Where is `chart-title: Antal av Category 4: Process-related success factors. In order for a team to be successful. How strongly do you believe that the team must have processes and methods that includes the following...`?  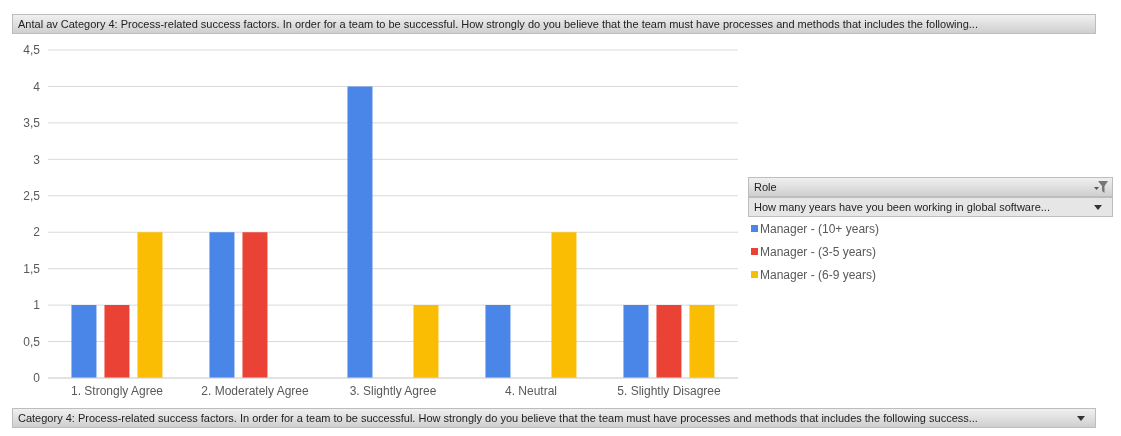
chart-title: Antal av Category 4: Process-related success factors. In order for a team to be successful. How strongly do you believe that the team must have processes and methods that includes the following... is located at coordinates (554, 24).